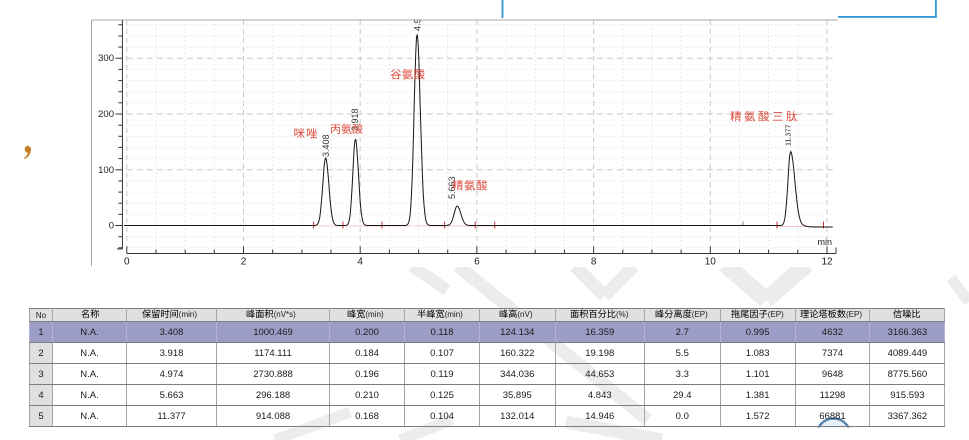 The image size is (969, 440). What do you see at coordinates (711, 262) in the screenshot?
I see `svg-text: 10` at bounding box center [711, 262].